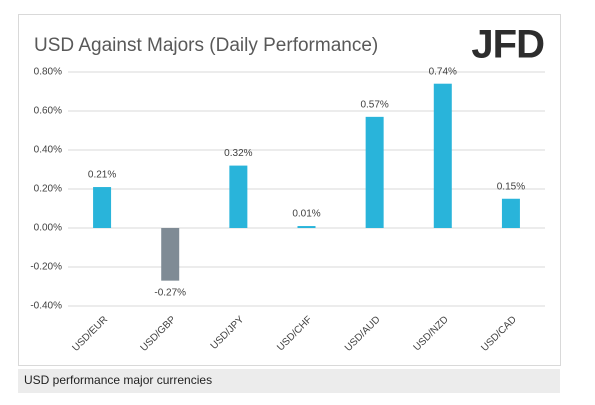 Image resolution: width=595 pixels, height=405 pixels. I want to click on y-tick-label: -0.20%, so click(46, 267).